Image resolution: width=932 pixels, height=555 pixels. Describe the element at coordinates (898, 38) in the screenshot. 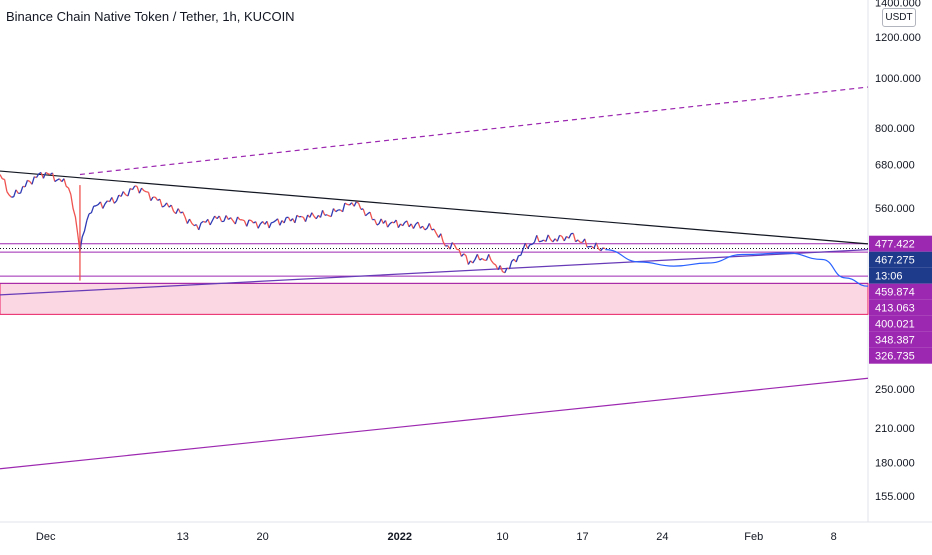

I see `price-tick-label: 1200.000` at that location.